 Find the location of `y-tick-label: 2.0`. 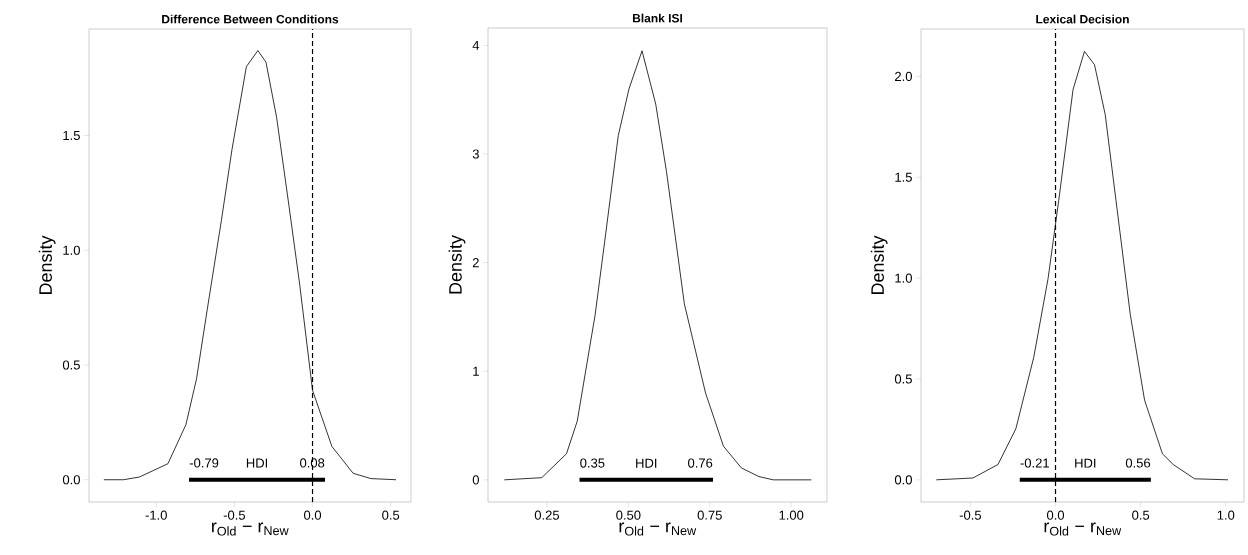

y-tick-label: 2.0 is located at coordinates (903, 76).